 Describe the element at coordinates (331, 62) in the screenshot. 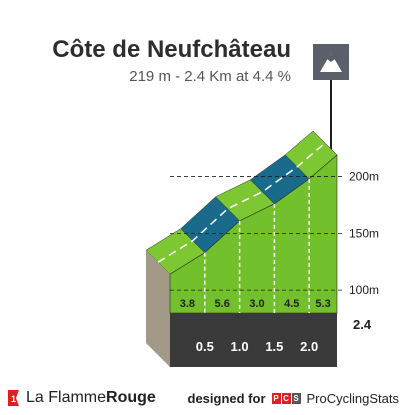

I see `mountain-icon` at that location.